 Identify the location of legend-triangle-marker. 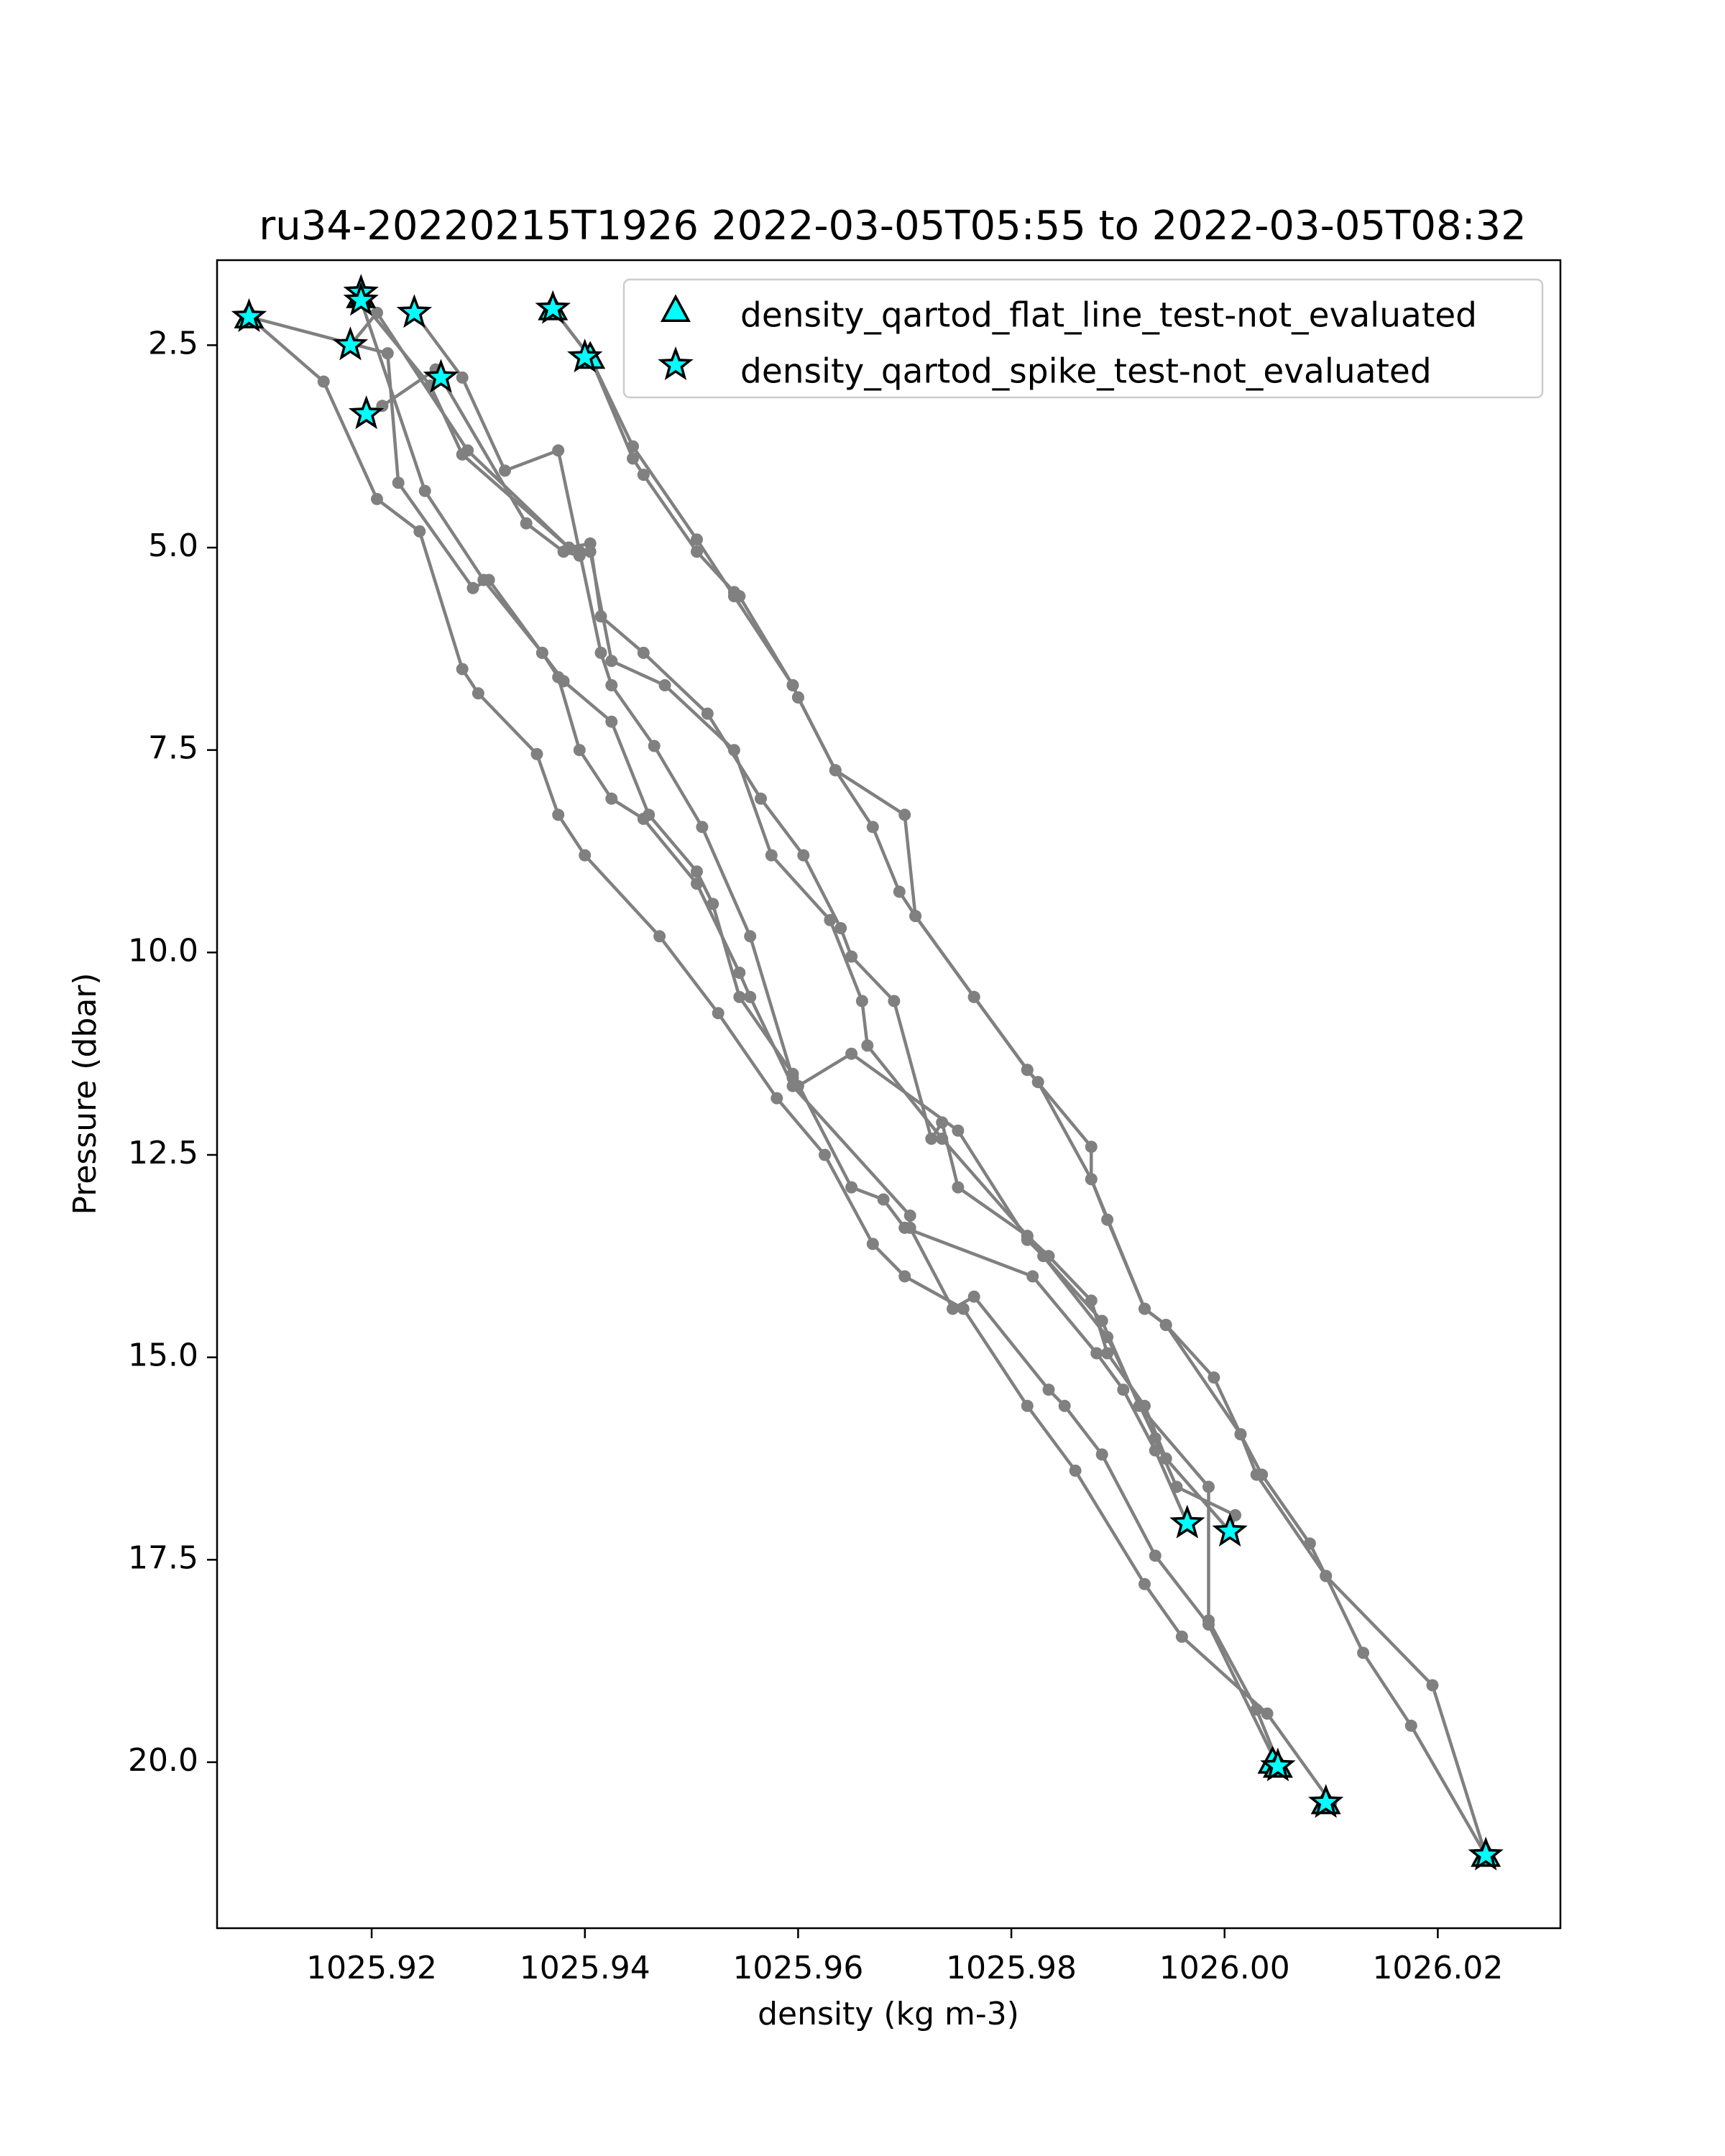
(676, 308).